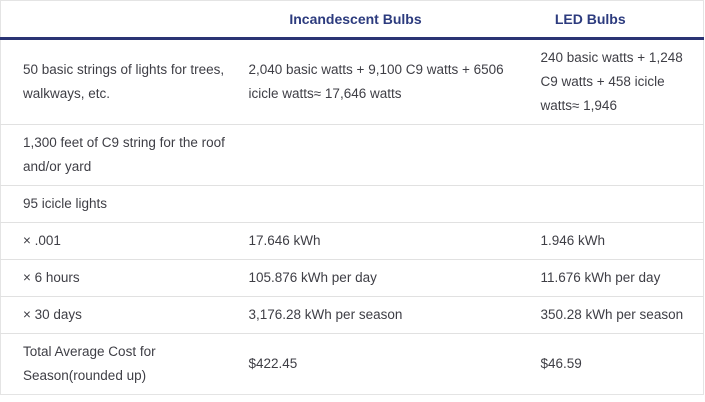  What do you see at coordinates (378, 241) in the screenshot?
I see `incandescent-value-cell: 17.646 kWh` at bounding box center [378, 241].